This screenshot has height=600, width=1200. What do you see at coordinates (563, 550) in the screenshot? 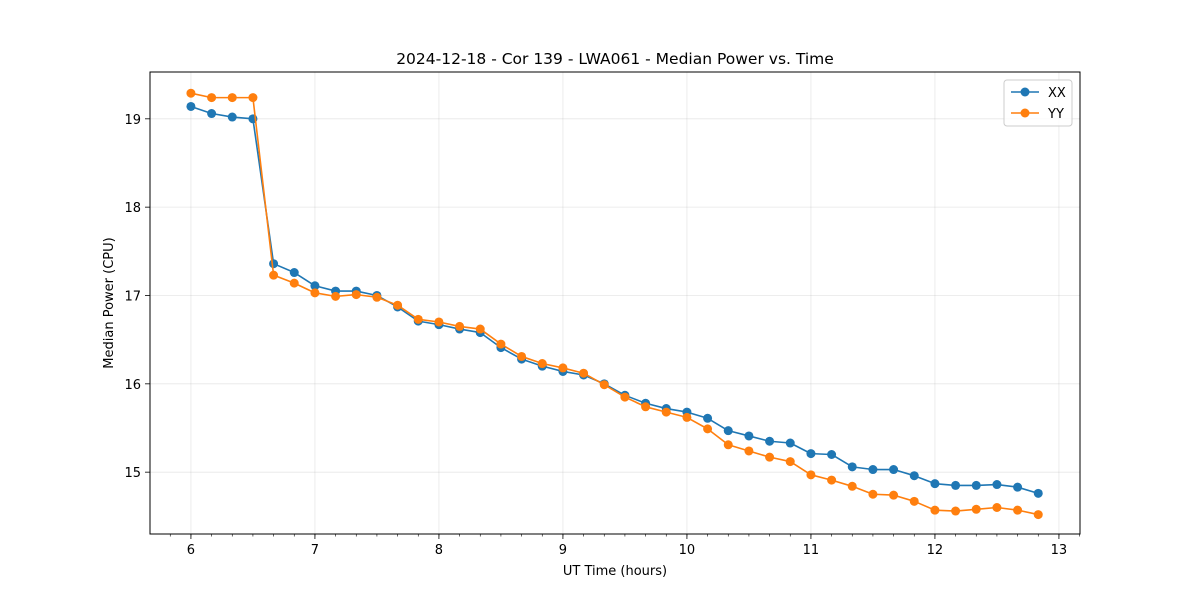
I see `x-tick-label: 9` at bounding box center [563, 550].